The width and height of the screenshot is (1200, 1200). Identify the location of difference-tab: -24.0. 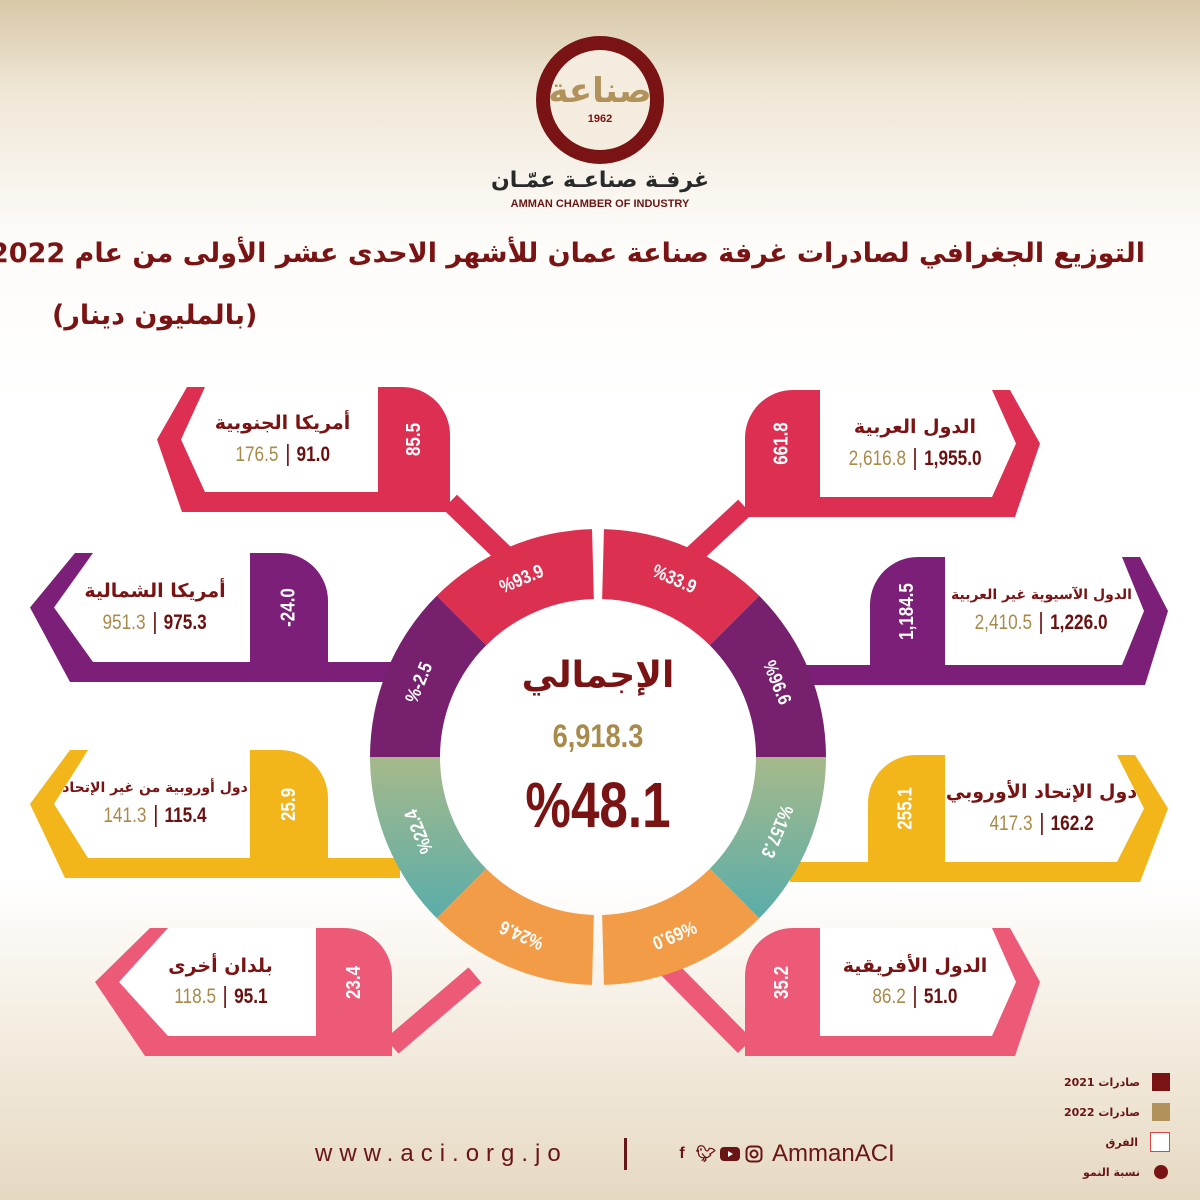
(289, 607).